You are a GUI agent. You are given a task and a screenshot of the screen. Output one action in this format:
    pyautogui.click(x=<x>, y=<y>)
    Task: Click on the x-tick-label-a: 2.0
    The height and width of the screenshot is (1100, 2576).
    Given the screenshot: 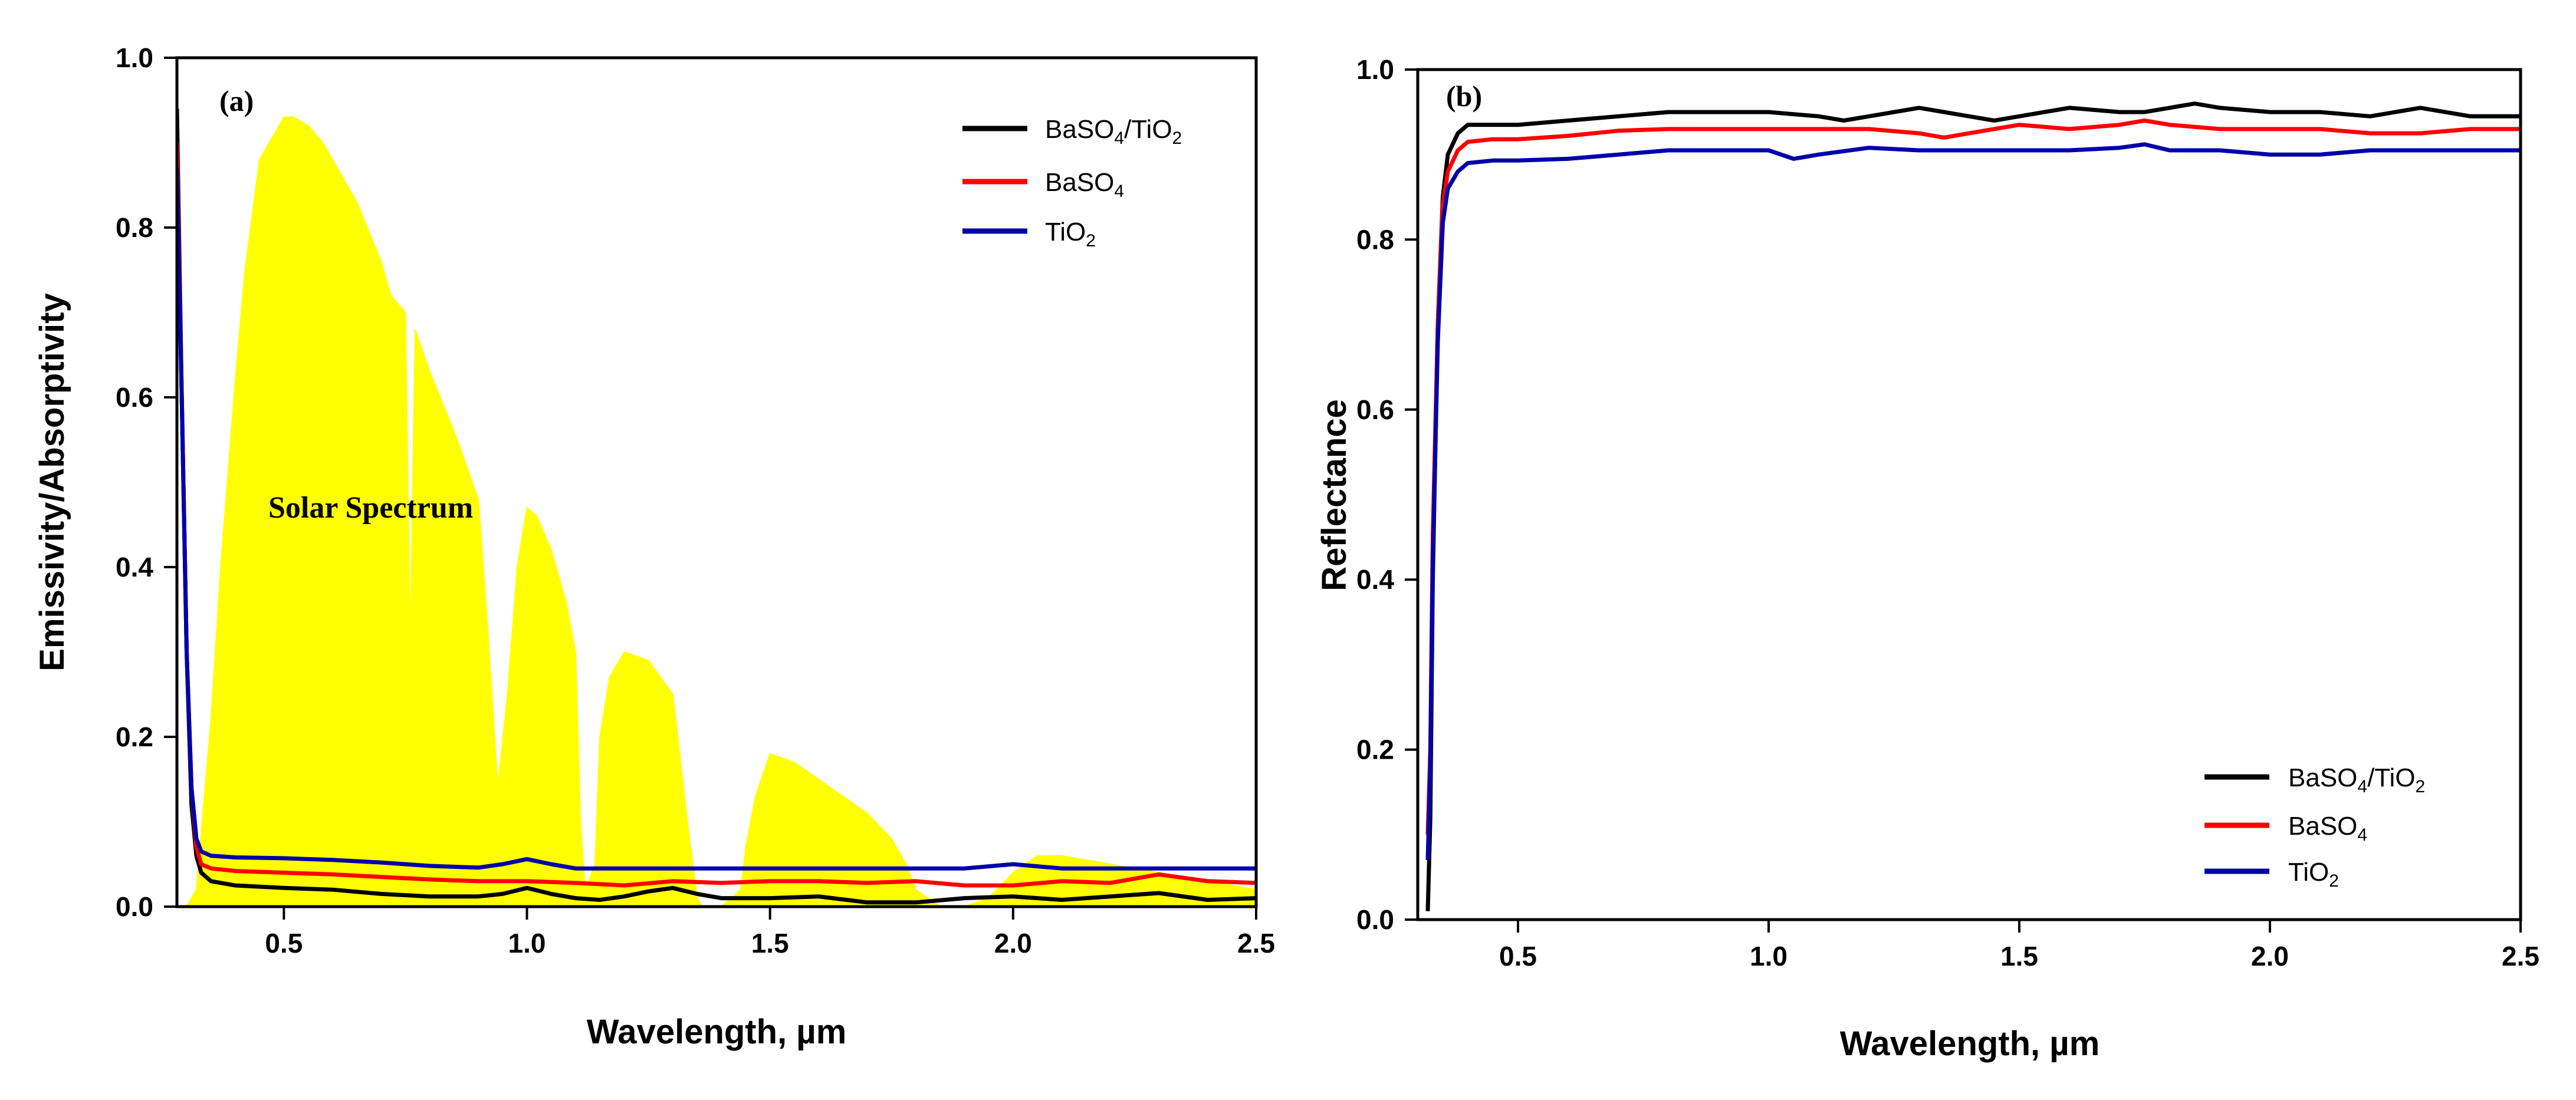 What is the action you would take?
    pyautogui.click(x=1013, y=943)
    